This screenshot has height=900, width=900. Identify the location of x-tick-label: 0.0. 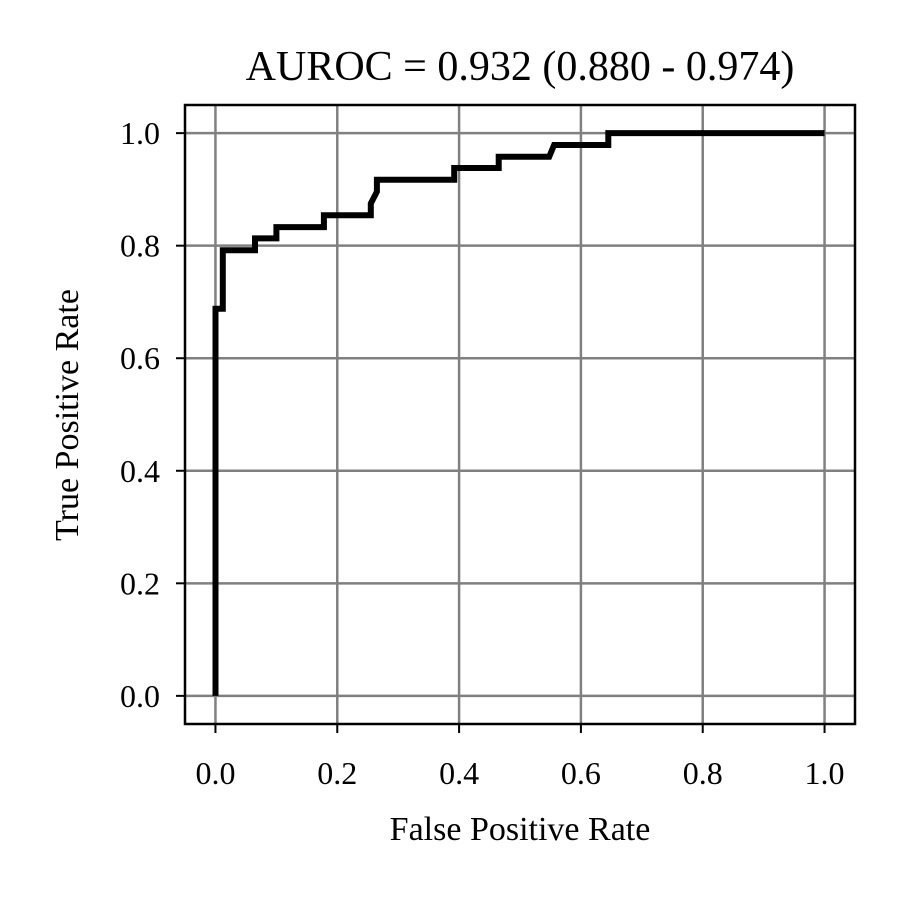
(215, 773).